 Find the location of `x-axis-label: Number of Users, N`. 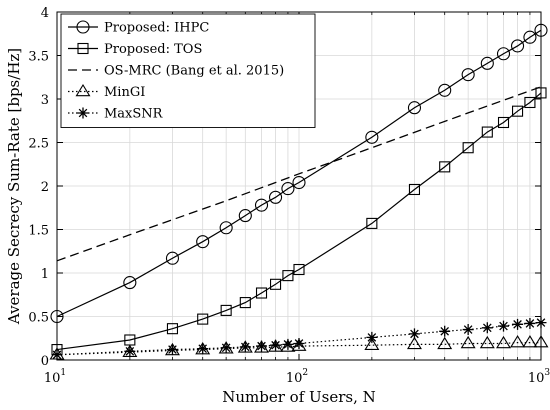

x-axis-label: Number of Users, N is located at coordinates (299, 397).